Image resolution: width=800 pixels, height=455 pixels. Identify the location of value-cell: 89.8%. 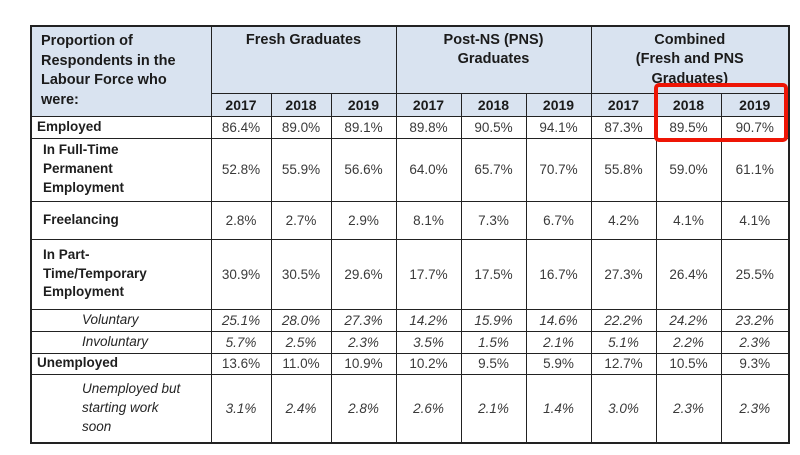
(428, 127).